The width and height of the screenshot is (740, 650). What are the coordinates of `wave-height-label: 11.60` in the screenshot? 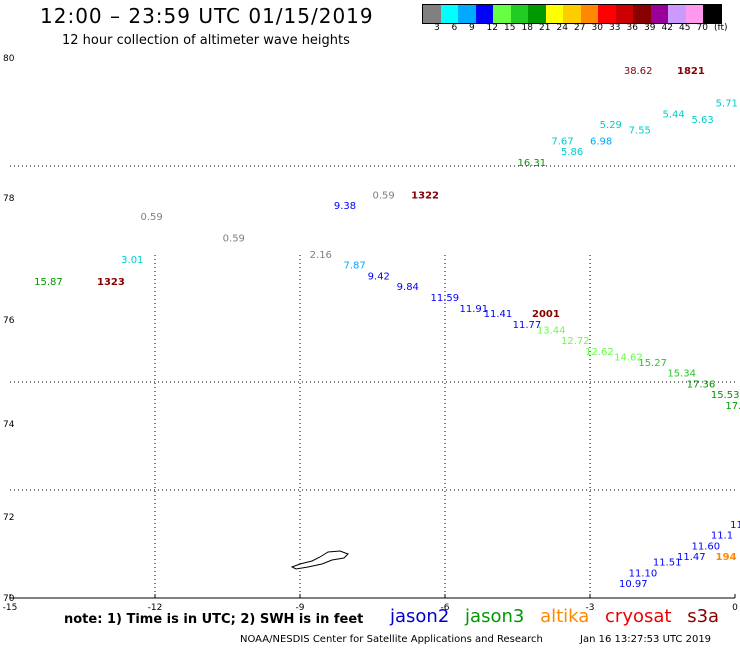 It's located at (706, 546).